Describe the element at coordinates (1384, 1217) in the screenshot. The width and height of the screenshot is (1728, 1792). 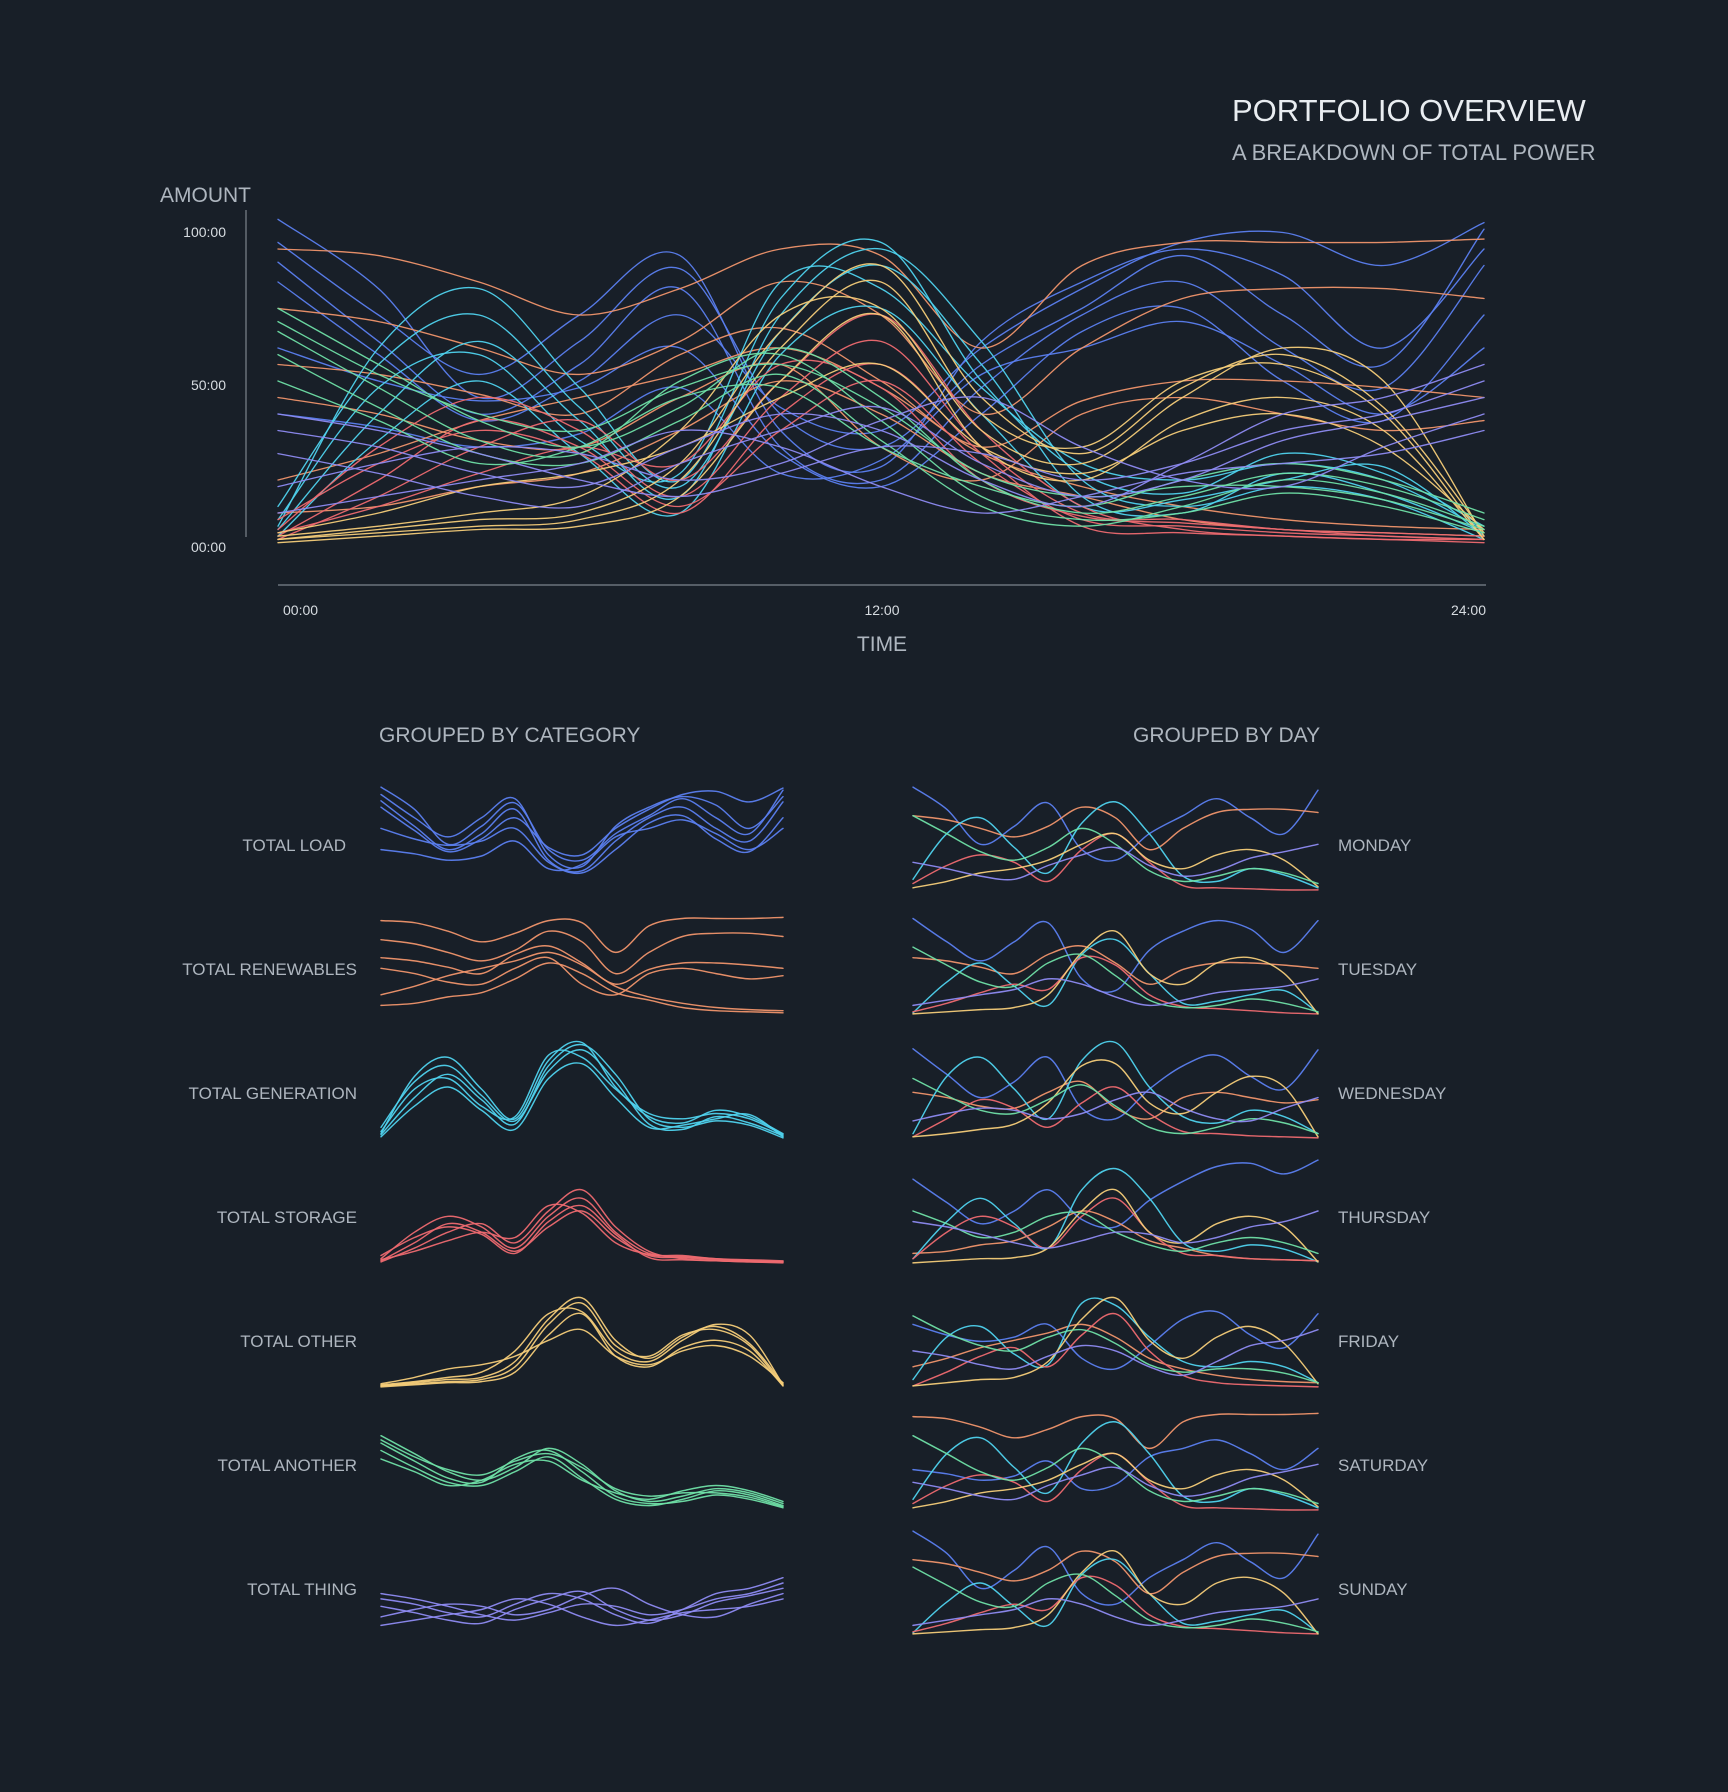
I see `day-label-thursday: THURSDAY` at that location.